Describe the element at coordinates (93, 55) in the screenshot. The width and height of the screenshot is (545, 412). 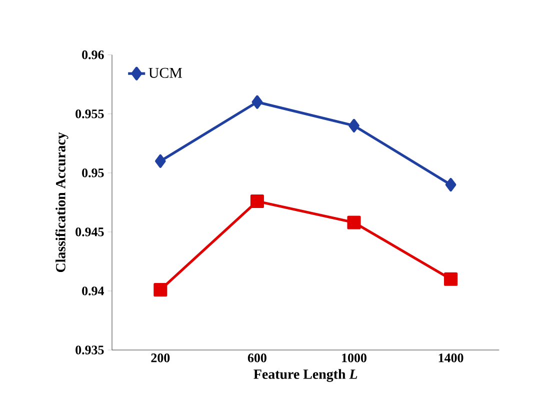
I see `y-tick-label: 0.96` at that location.